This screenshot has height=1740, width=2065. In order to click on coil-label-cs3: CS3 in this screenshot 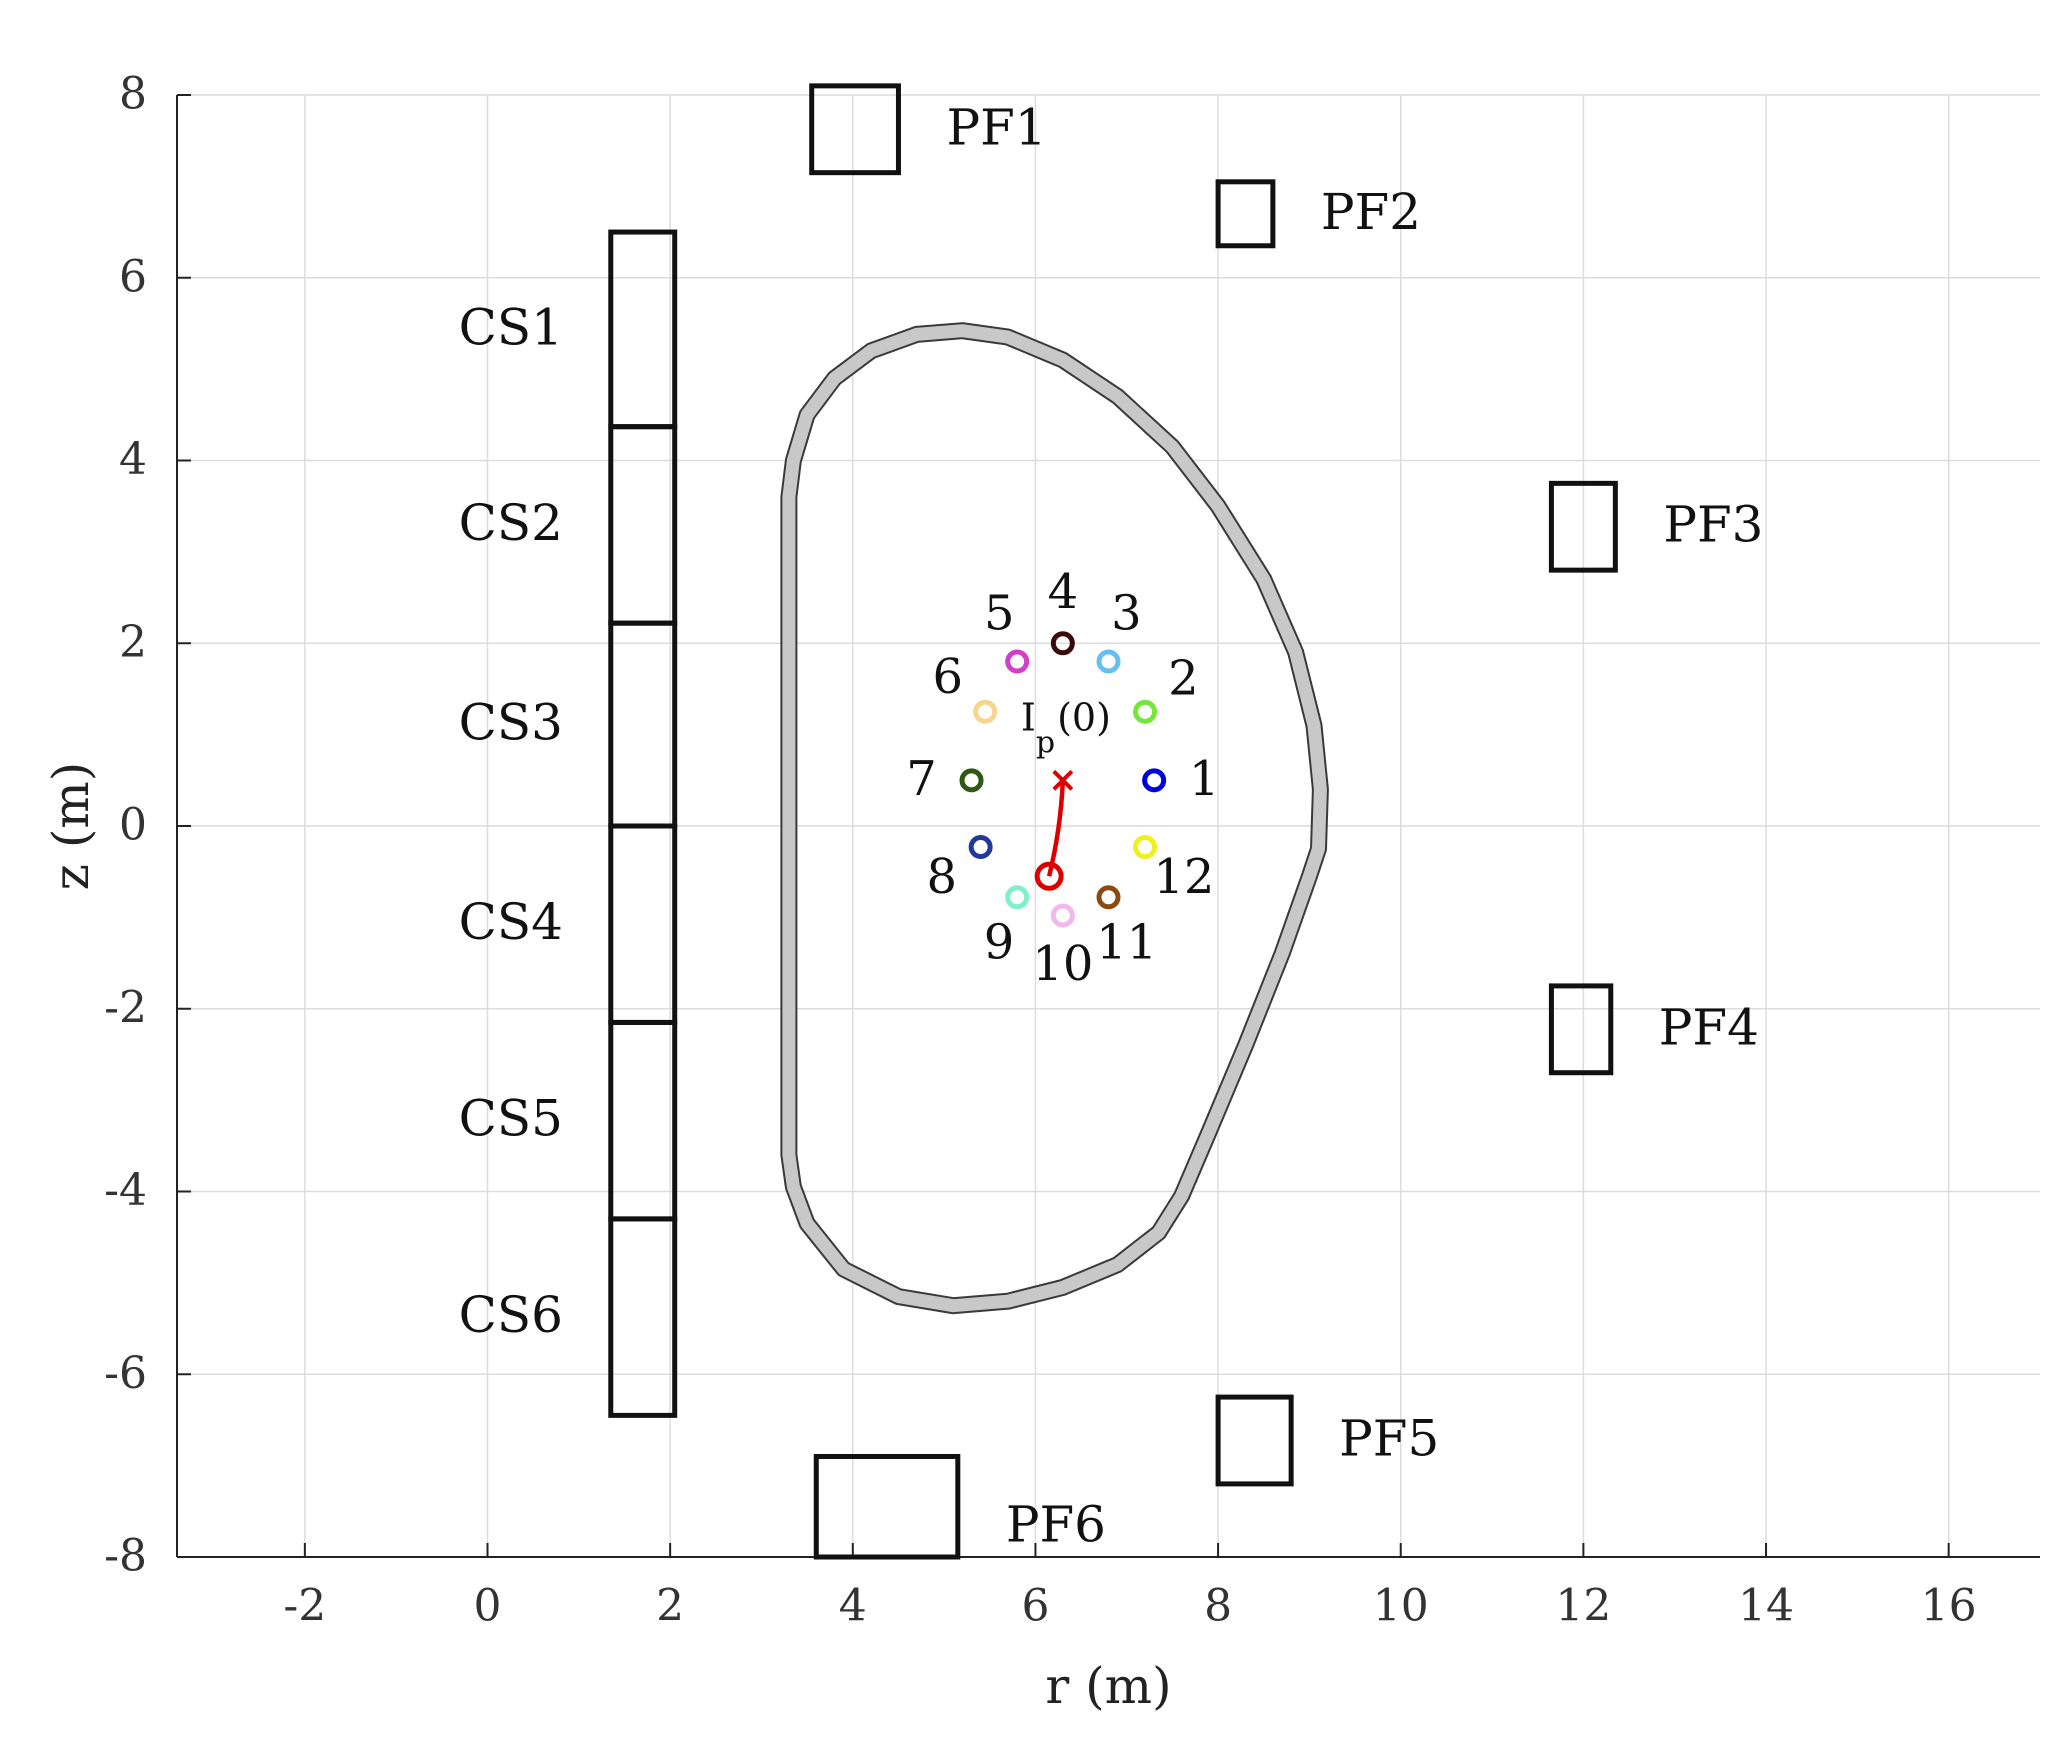, I will do `click(511, 723)`.